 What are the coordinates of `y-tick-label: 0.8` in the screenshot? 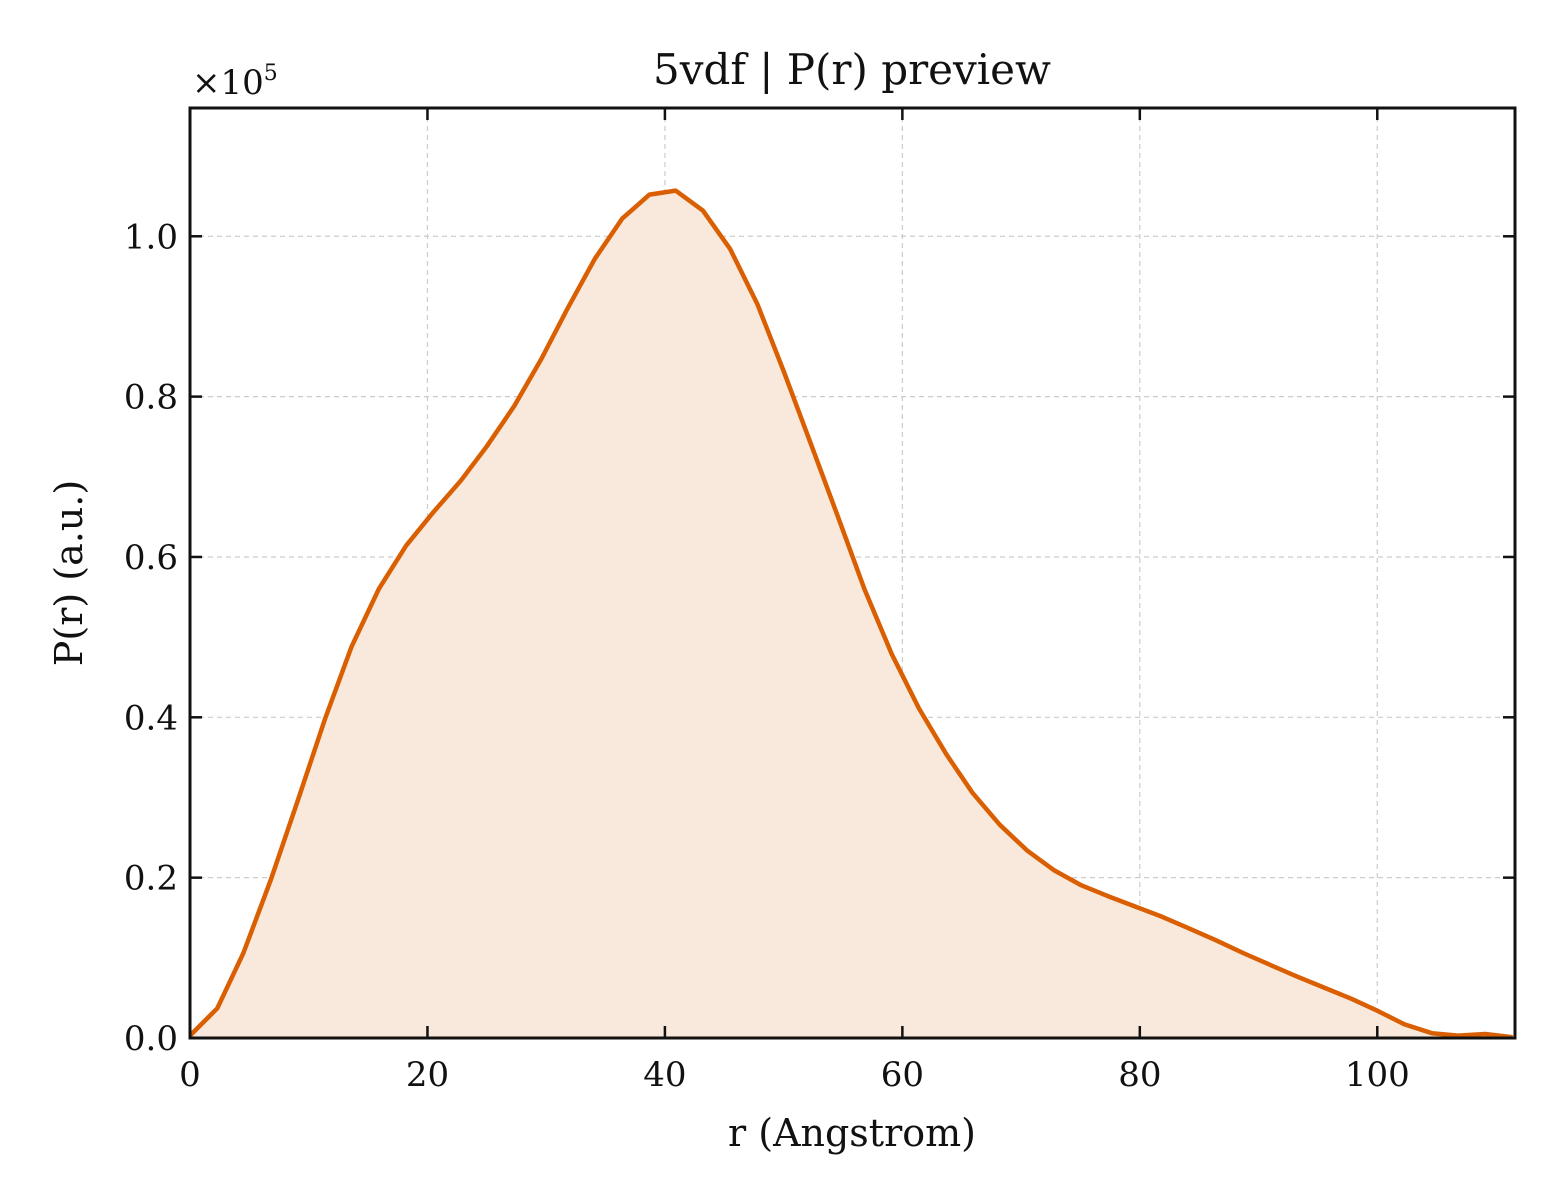 It's located at (151, 398).